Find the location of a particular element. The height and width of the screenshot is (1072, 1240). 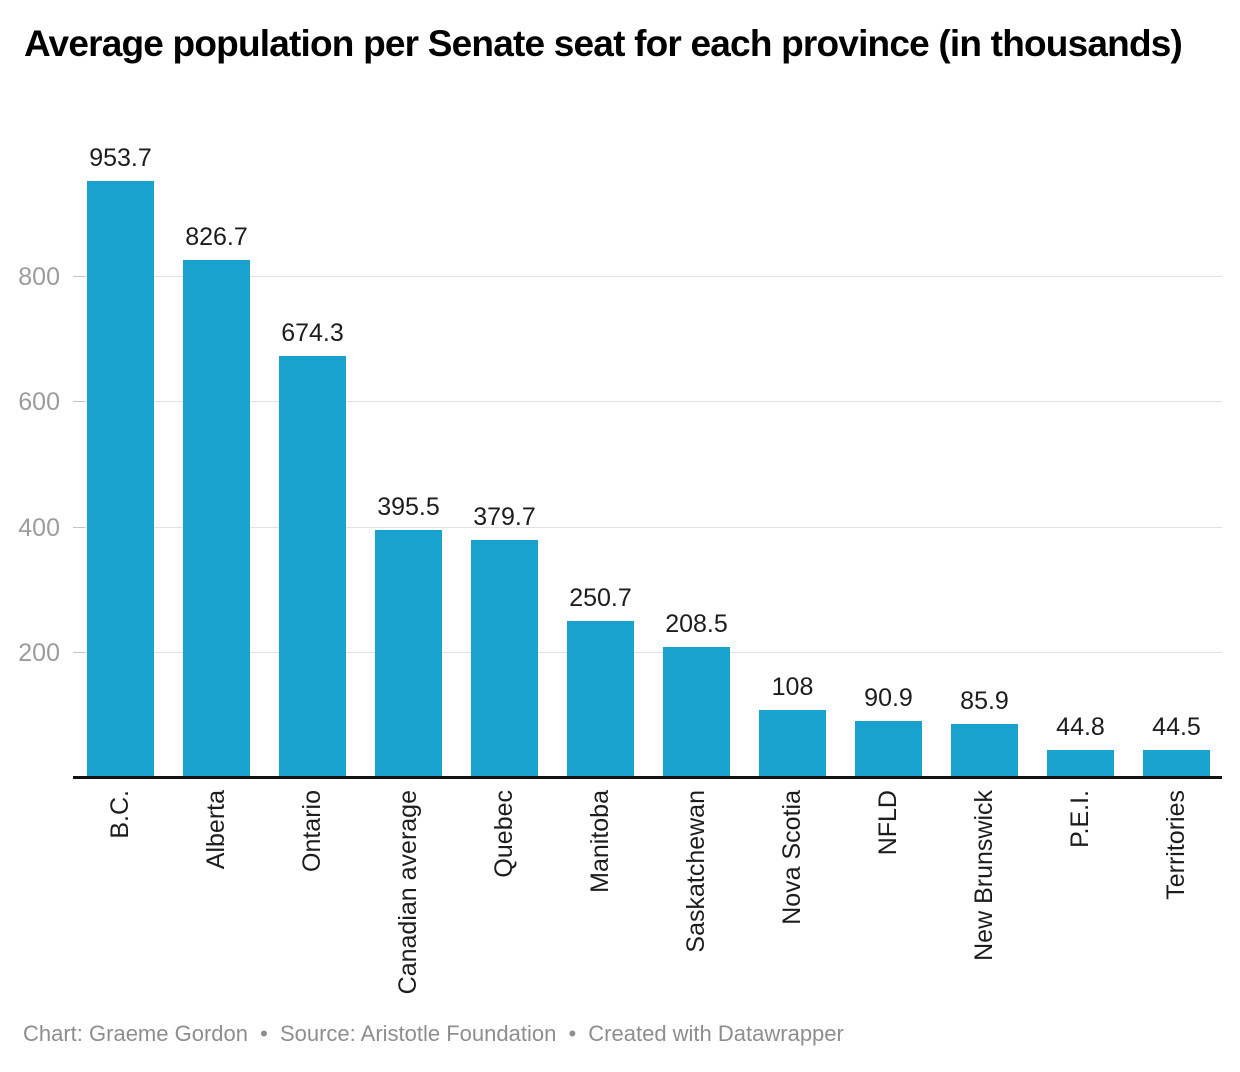

category-label: Territories is located at coordinates (1176, 845).